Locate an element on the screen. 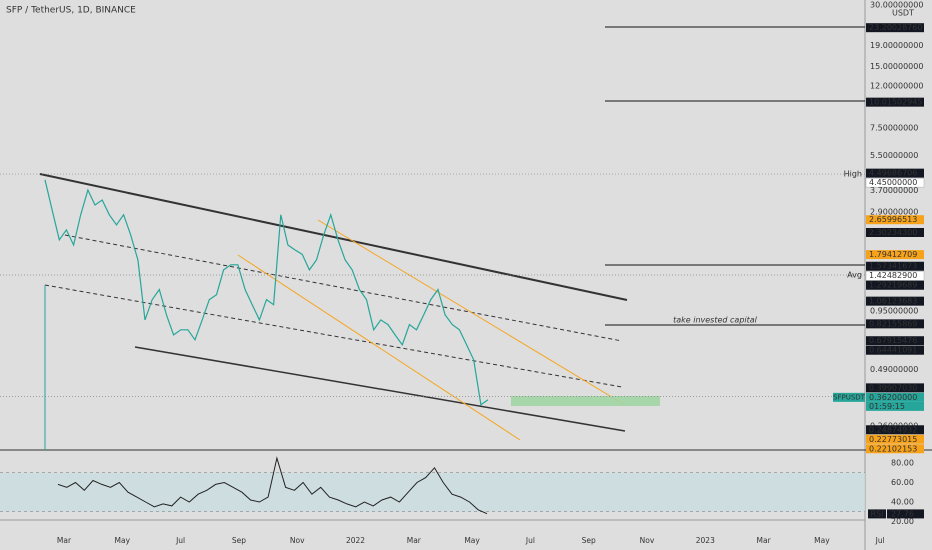  price-label: 1.57341673 is located at coordinates (893, 266).